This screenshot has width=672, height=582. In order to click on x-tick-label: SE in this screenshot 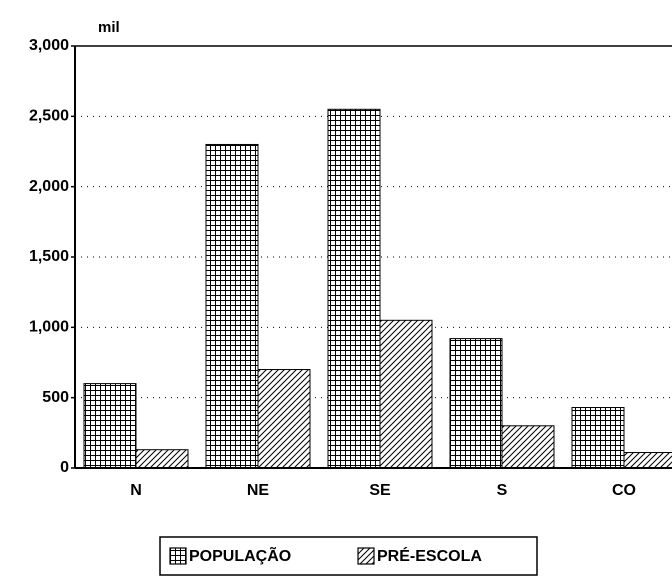, I will do `click(380, 490)`.